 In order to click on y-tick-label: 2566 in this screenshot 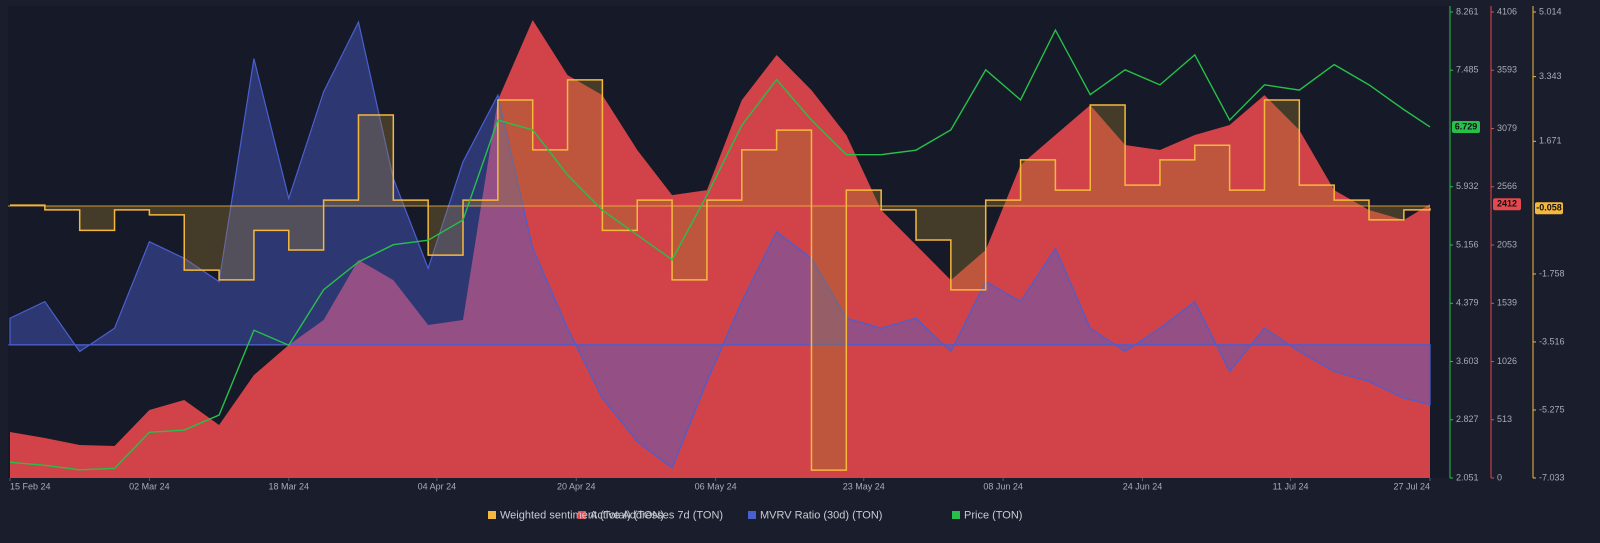, I will do `click(1507, 186)`.